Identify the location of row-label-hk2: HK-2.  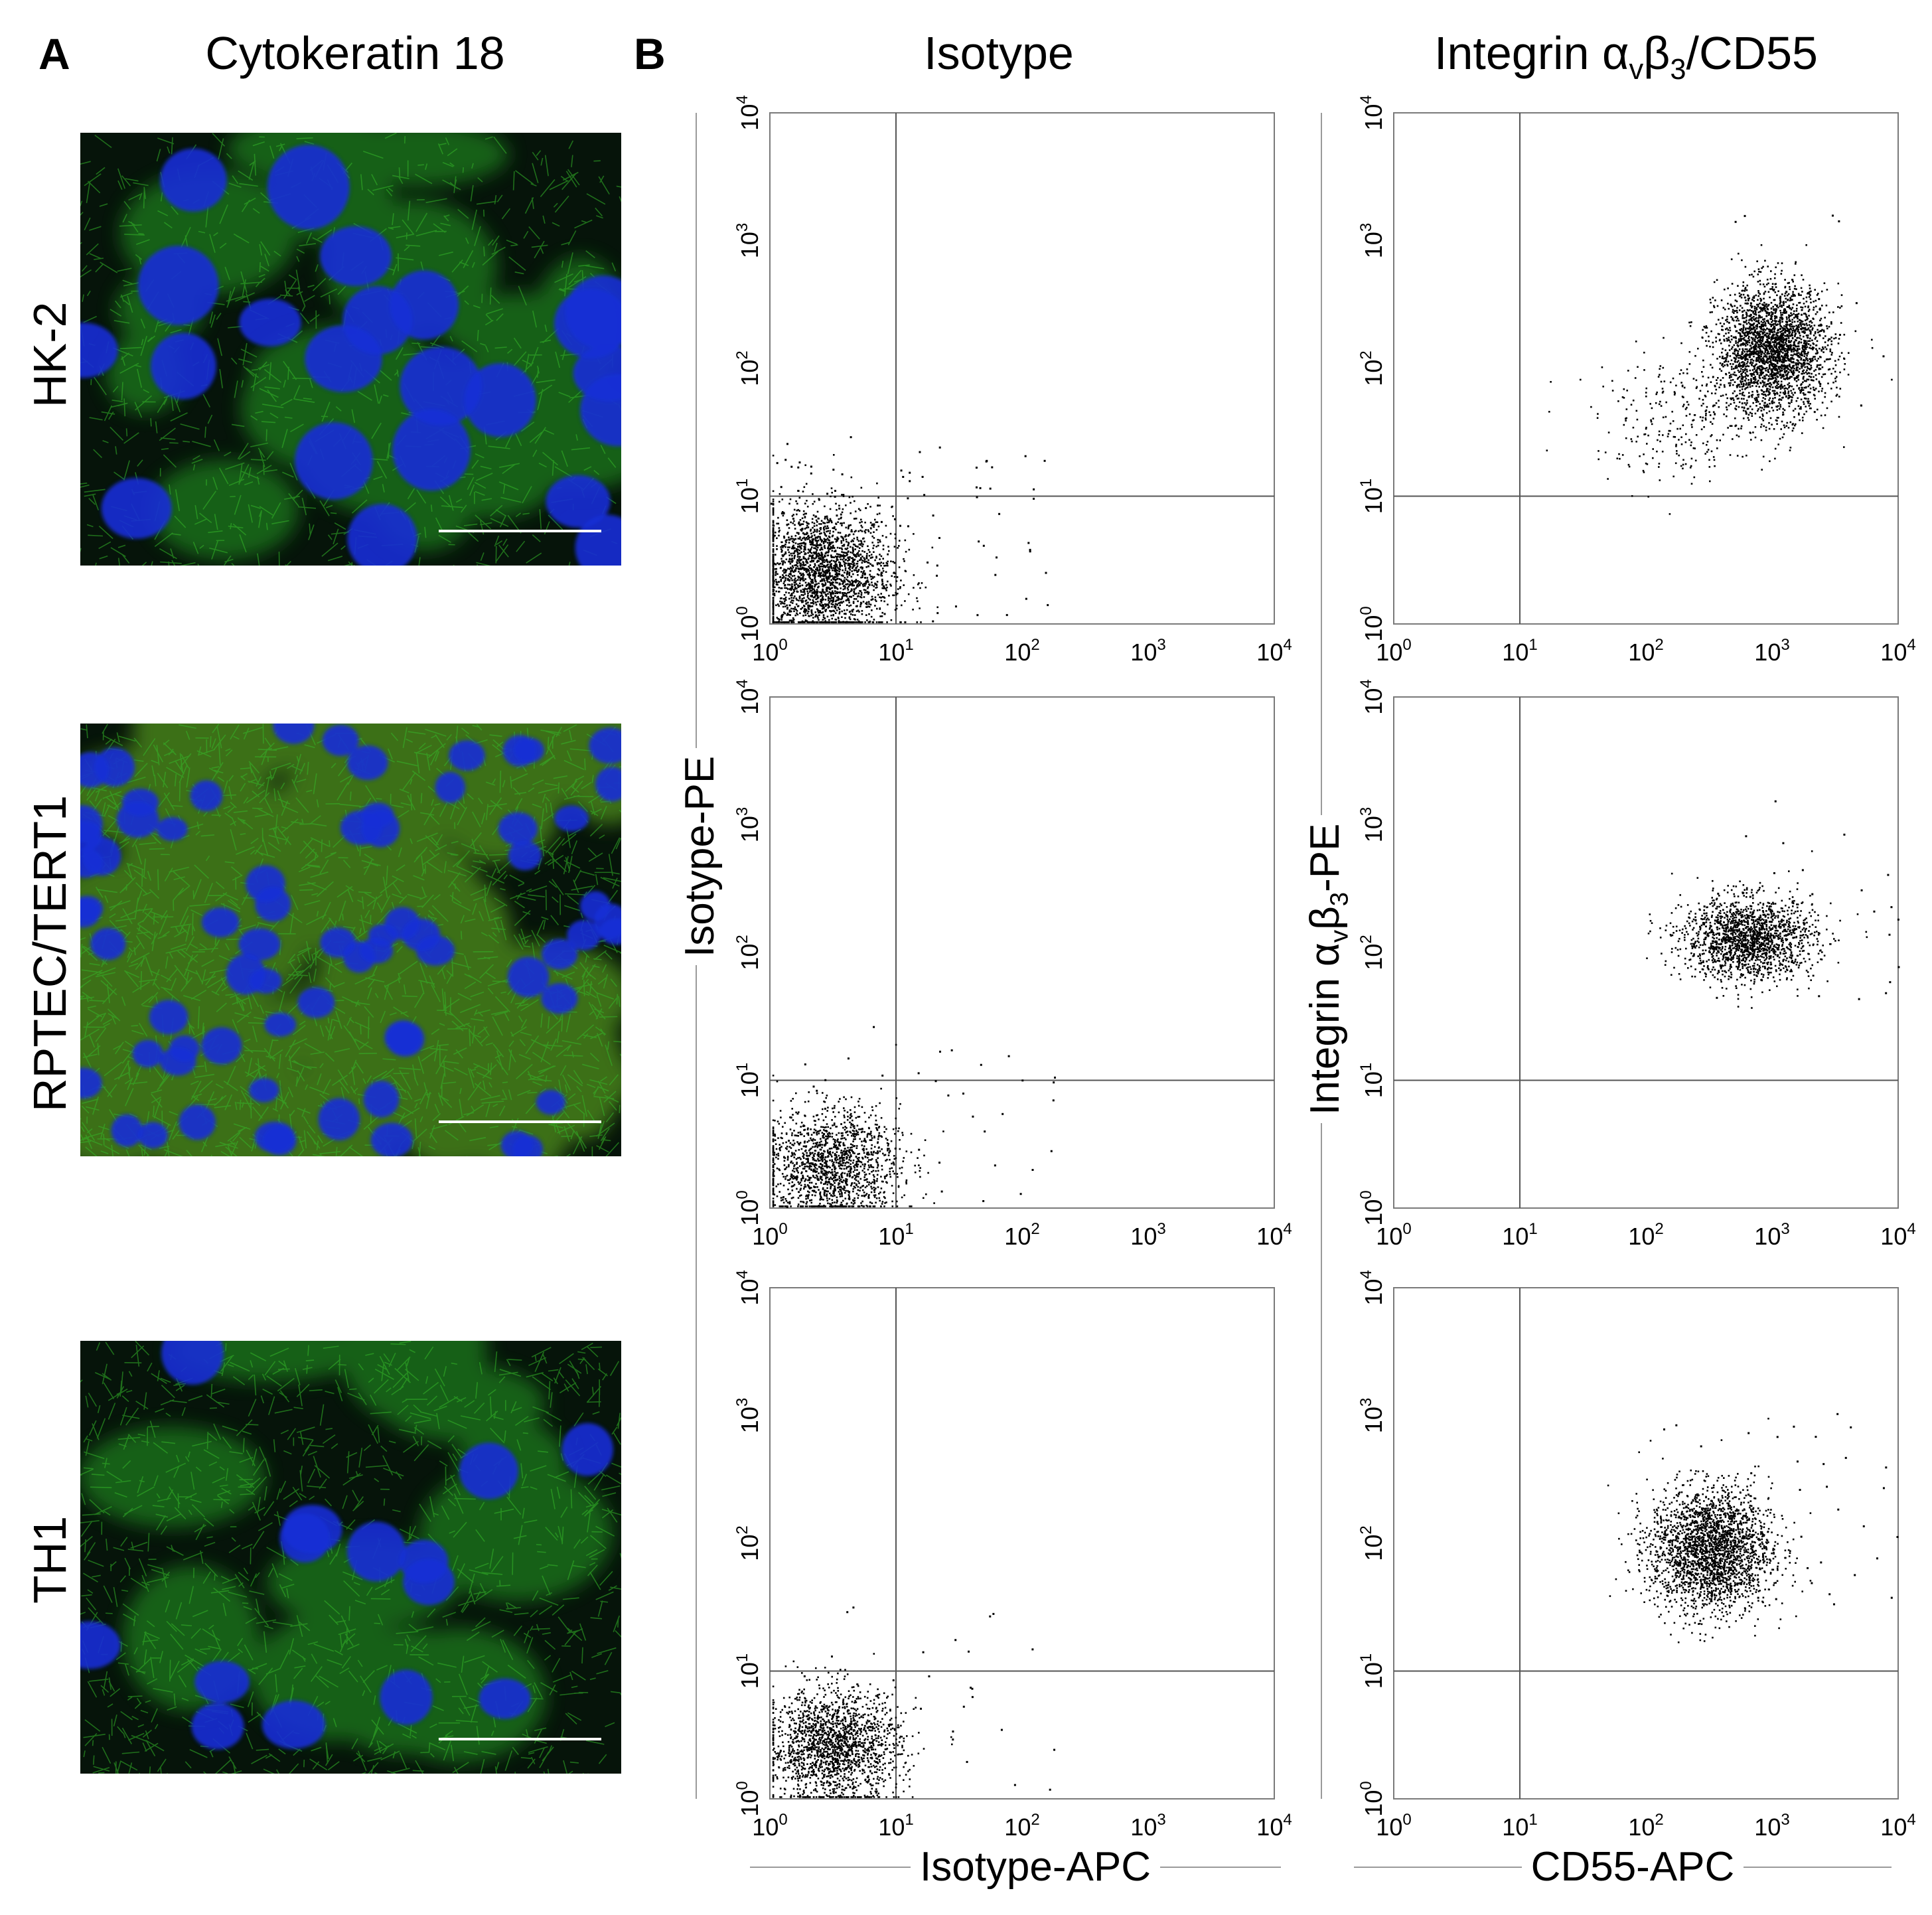
(50, 354).